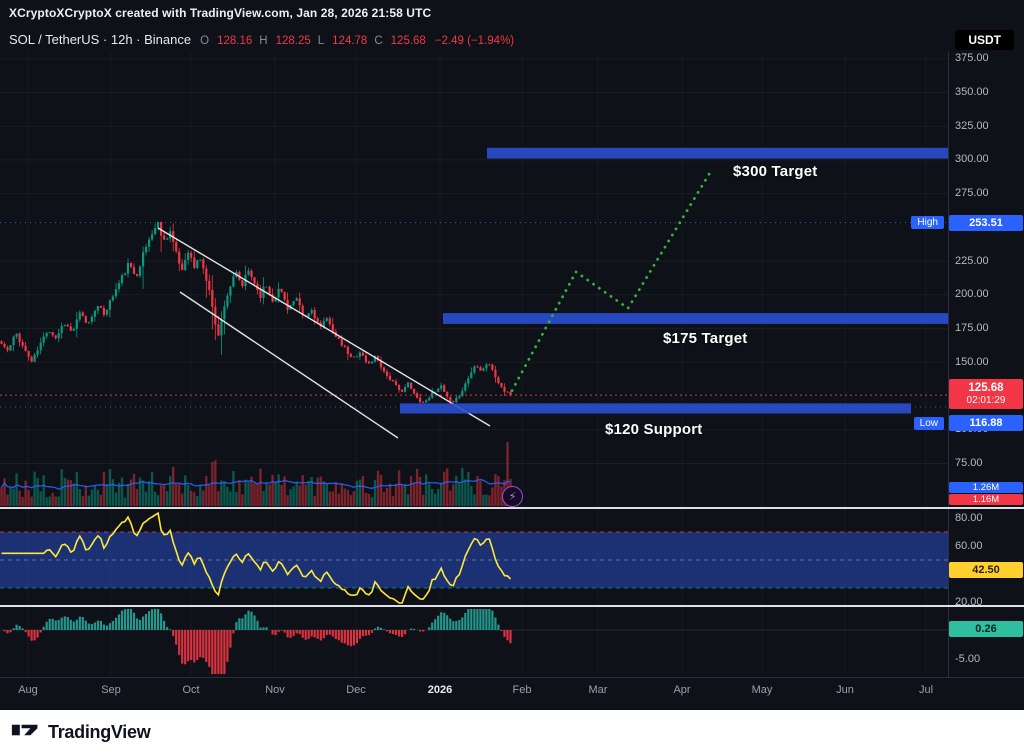 The width and height of the screenshot is (1024, 755). What do you see at coordinates (682, 690) in the screenshot?
I see `time-axis-label: Apr` at bounding box center [682, 690].